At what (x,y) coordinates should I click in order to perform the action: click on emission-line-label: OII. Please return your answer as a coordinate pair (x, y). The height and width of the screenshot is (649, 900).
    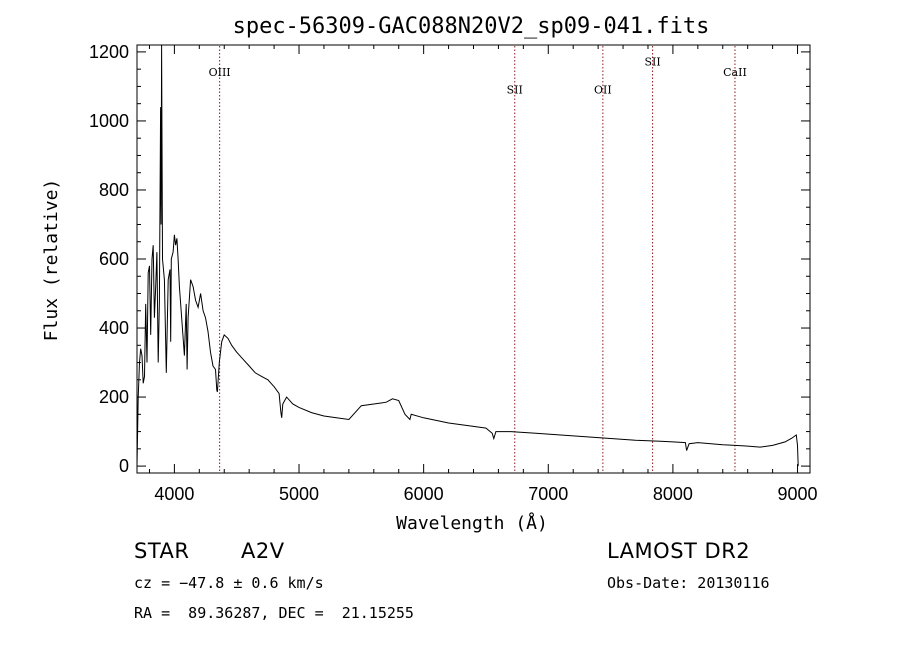
    Looking at the image, I should click on (603, 89).